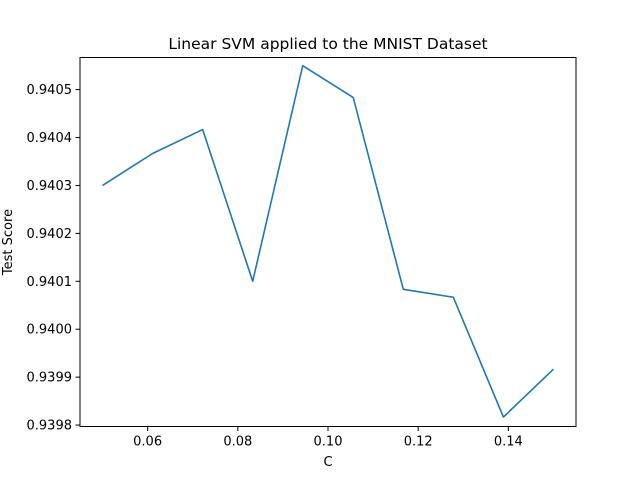  What do you see at coordinates (50, 234) in the screenshot?
I see `y-tick-label: 0.9402` at bounding box center [50, 234].